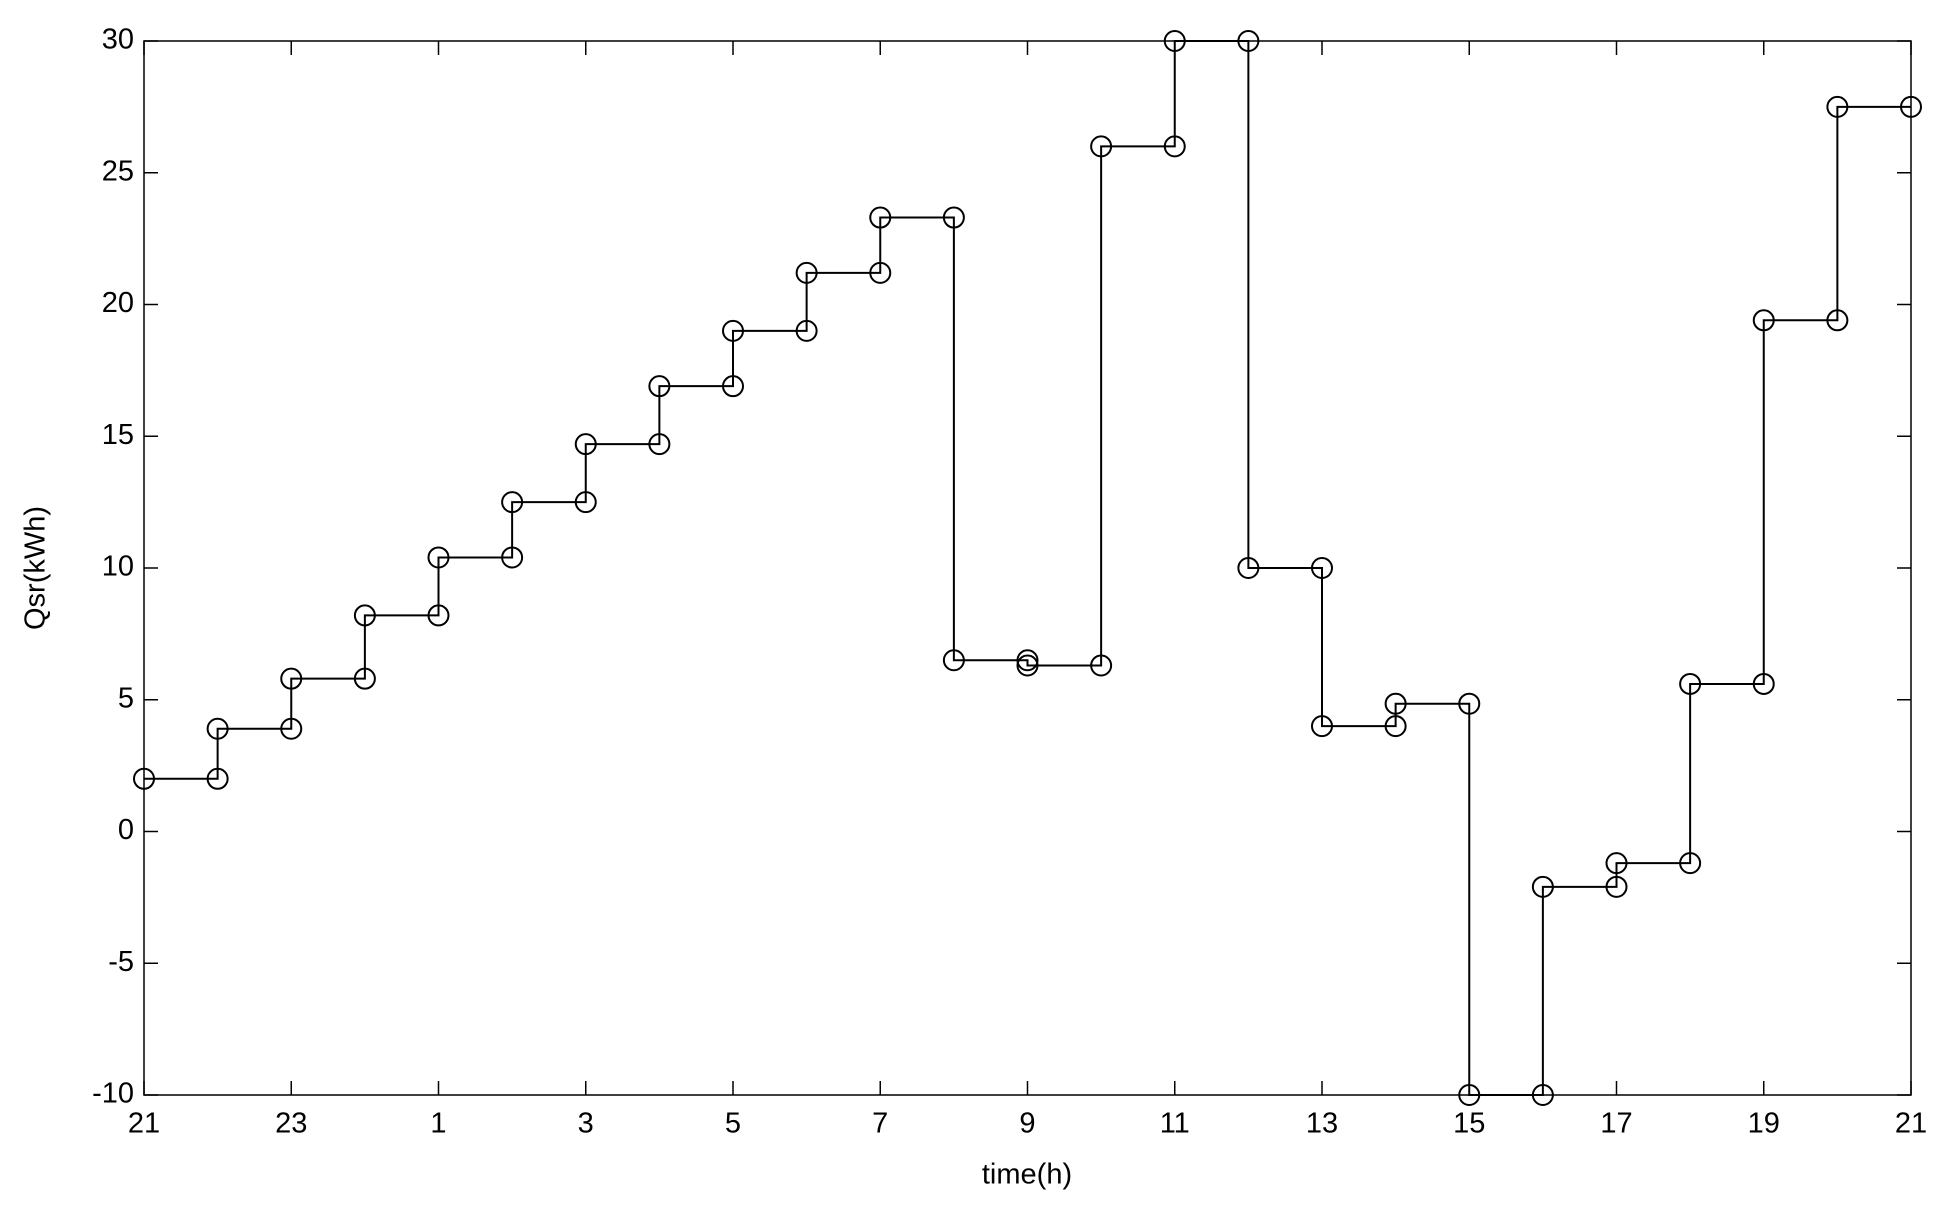 The image size is (1935, 1208). Describe the element at coordinates (1027, 1124) in the screenshot. I see `x-tick-label: 9` at that location.